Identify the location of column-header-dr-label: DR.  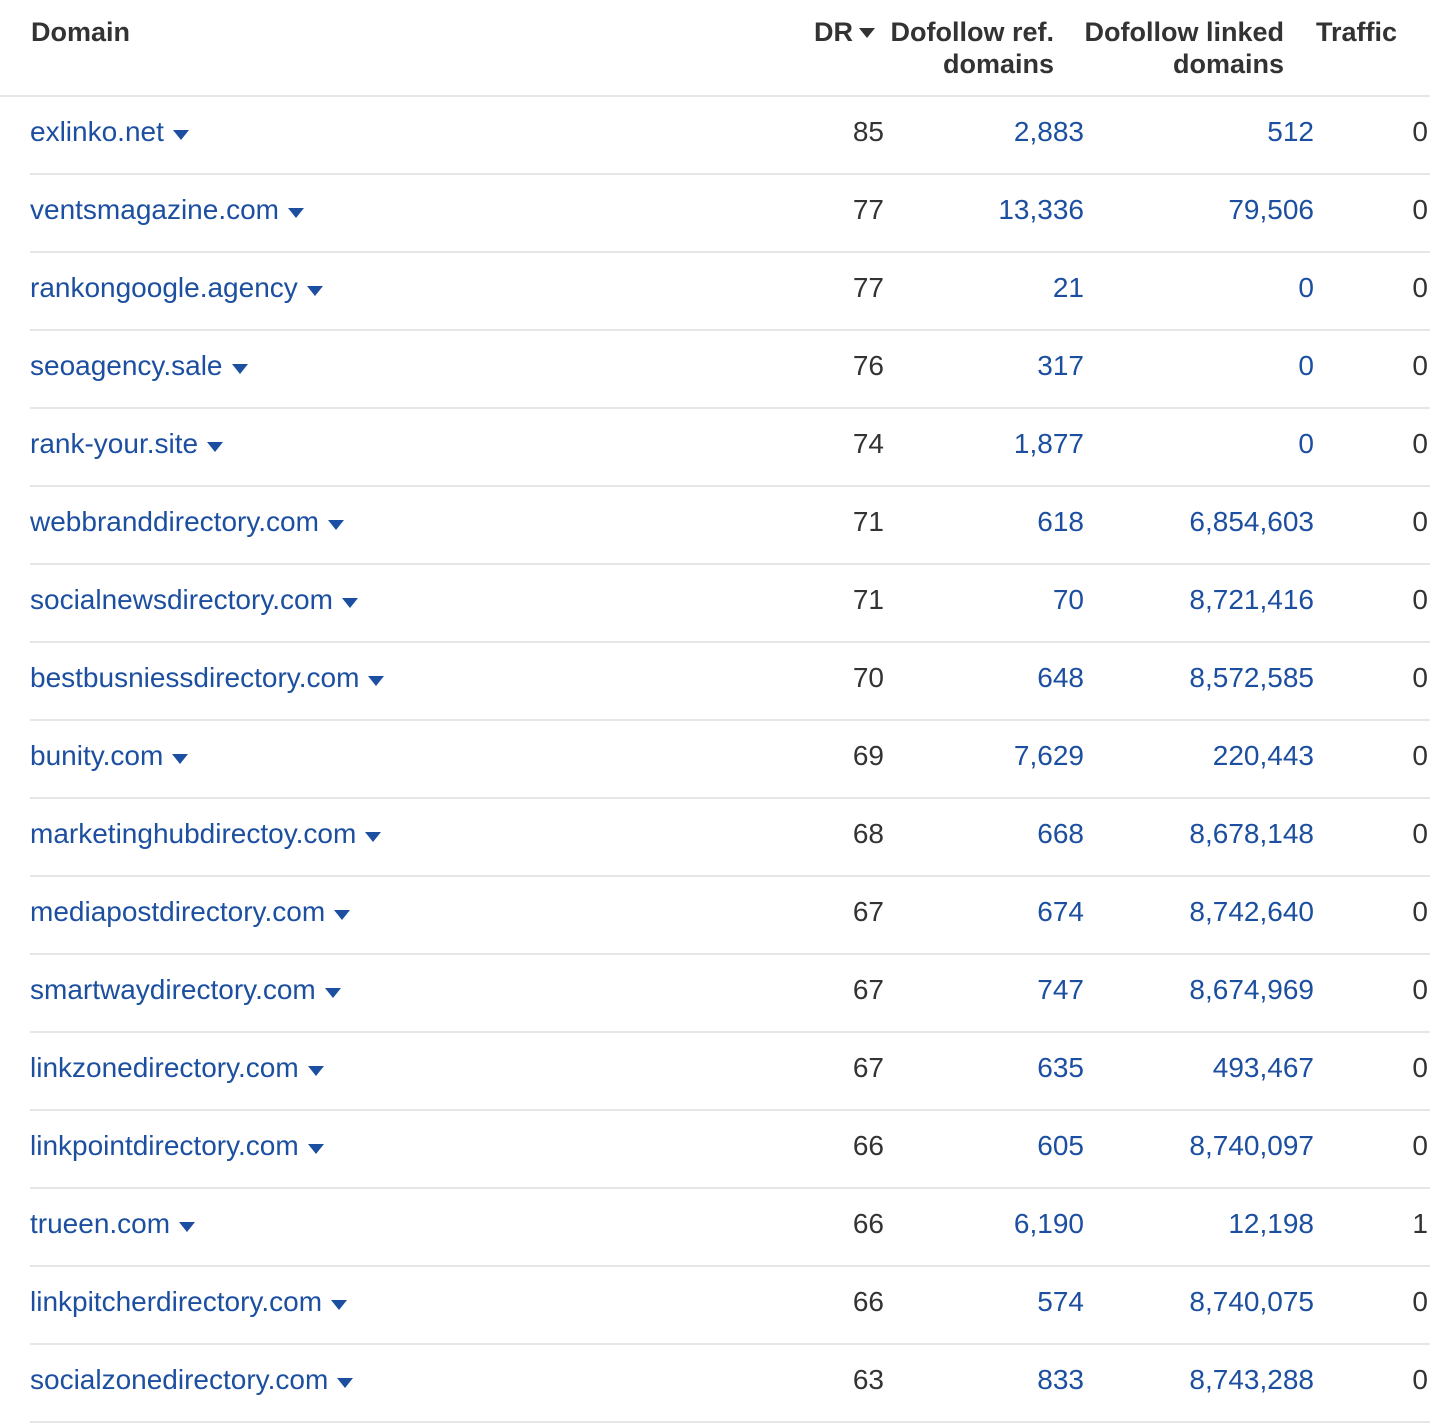
(833, 32).